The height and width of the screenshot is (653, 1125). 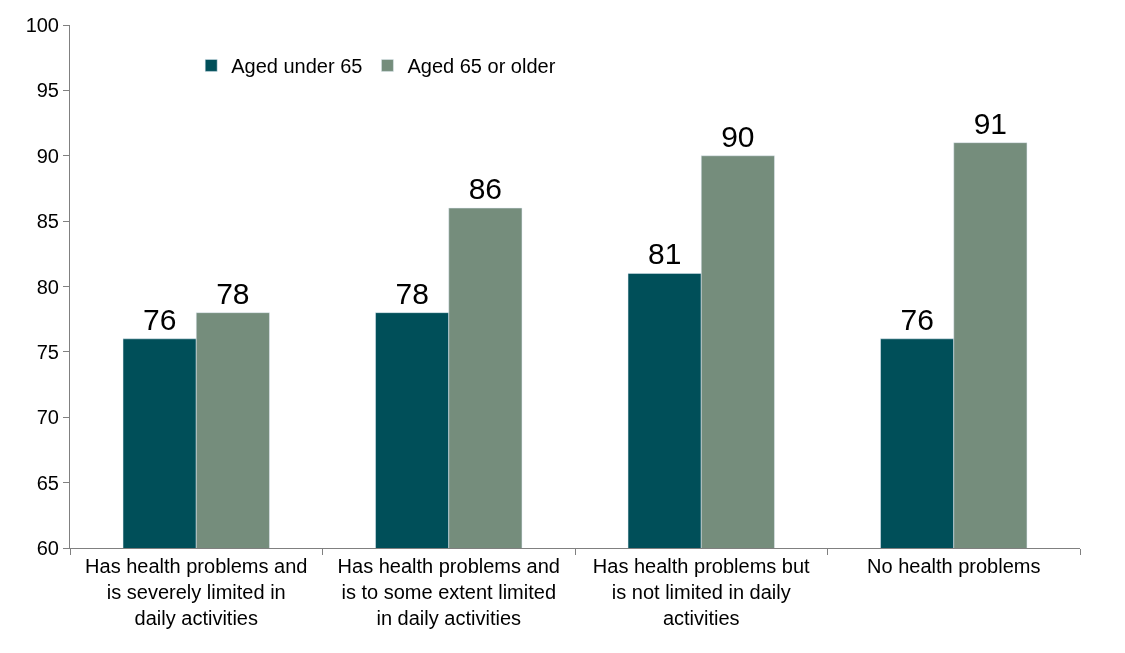 I want to click on data-label: 91, so click(x=990, y=123).